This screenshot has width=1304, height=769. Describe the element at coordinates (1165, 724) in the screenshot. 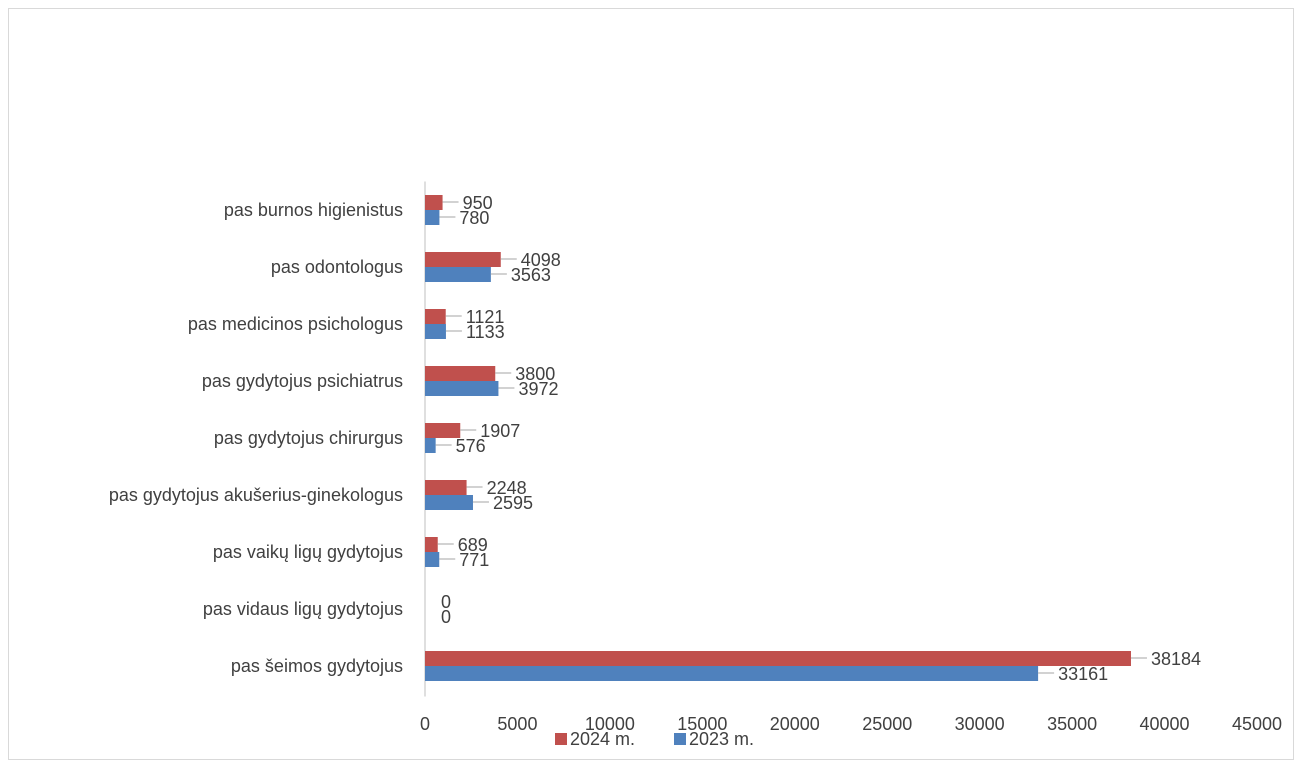

I see `x-tick-label: 40000` at that location.